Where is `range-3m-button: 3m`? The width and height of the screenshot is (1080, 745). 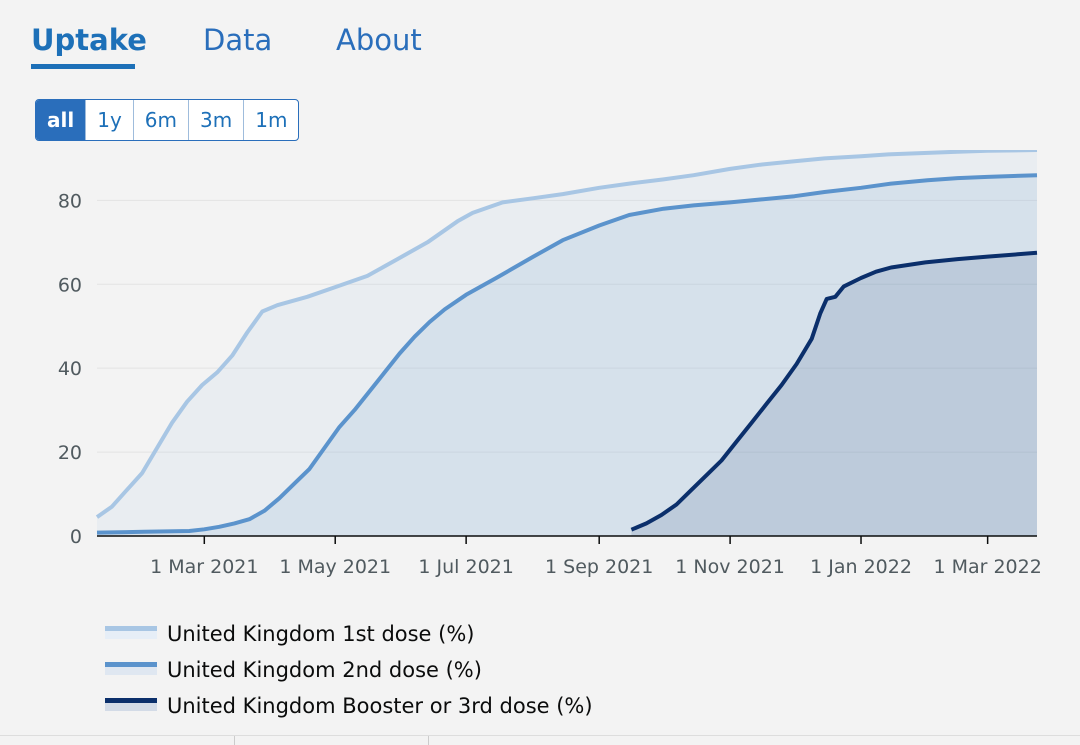 range-3m-button: 3m is located at coordinates (217, 120).